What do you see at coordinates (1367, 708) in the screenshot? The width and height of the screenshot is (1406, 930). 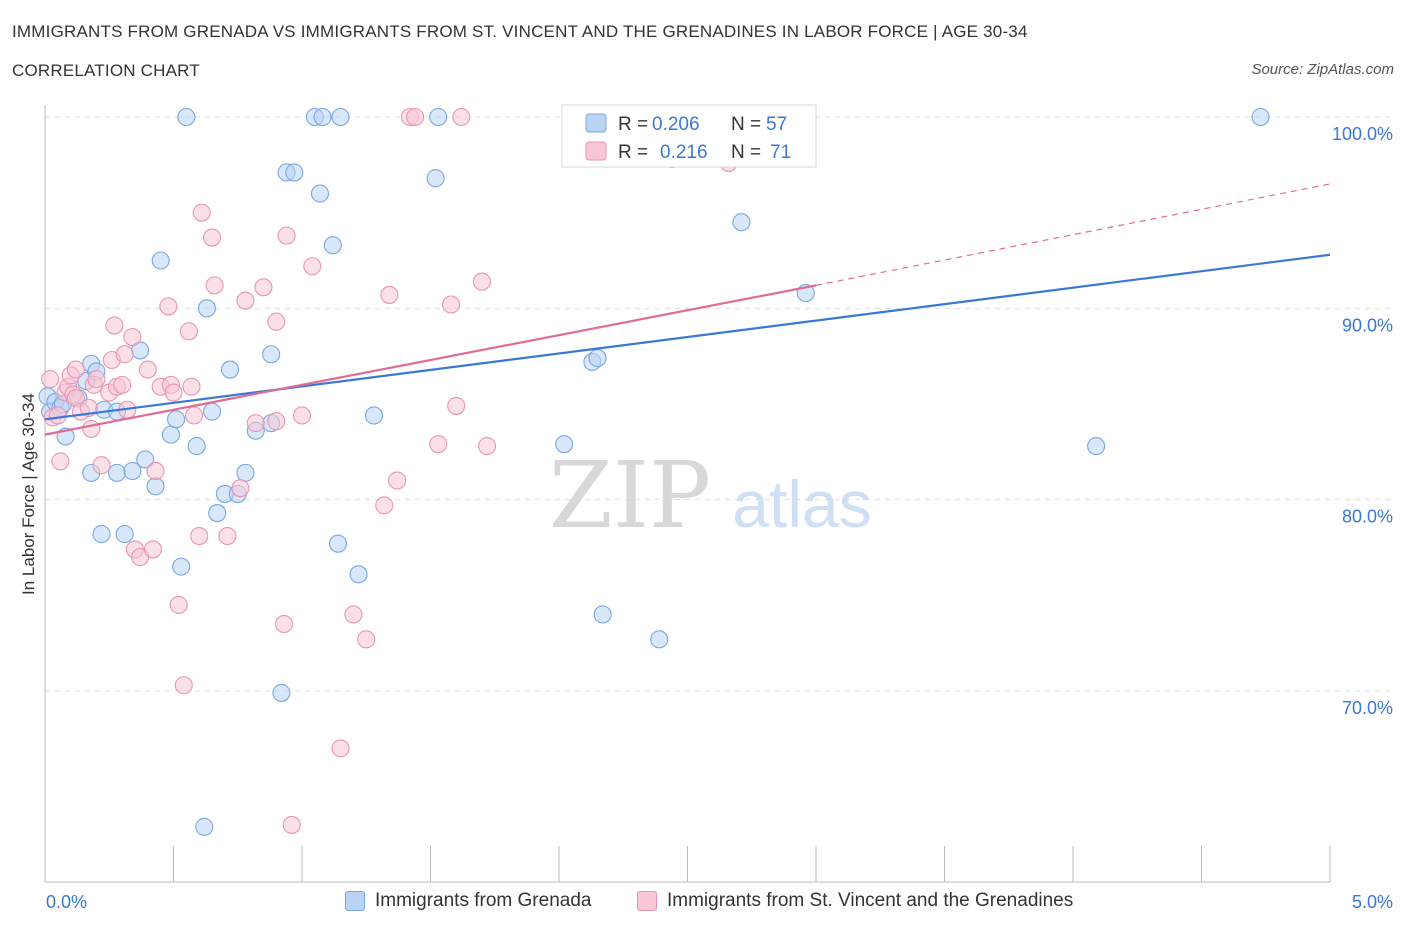 I see `y-tick-label-70: 70.0%` at bounding box center [1367, 708].